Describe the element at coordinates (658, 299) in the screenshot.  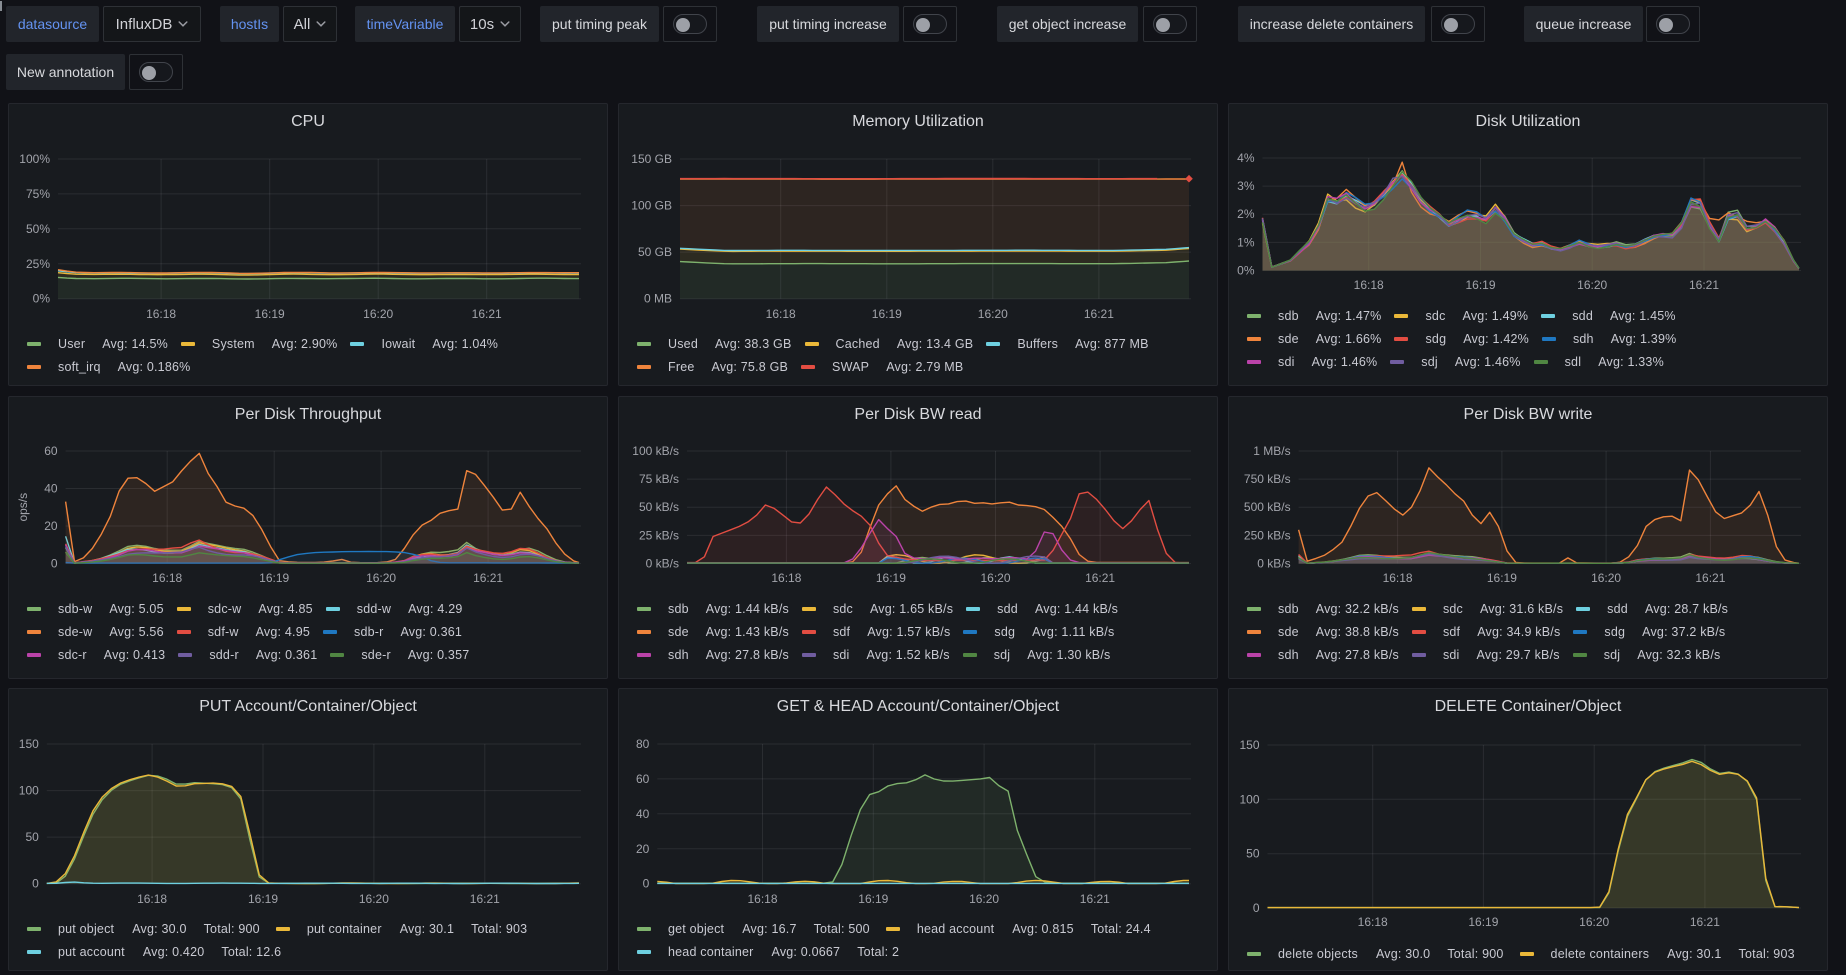
I see `svg-text: 0 MB` at that location.